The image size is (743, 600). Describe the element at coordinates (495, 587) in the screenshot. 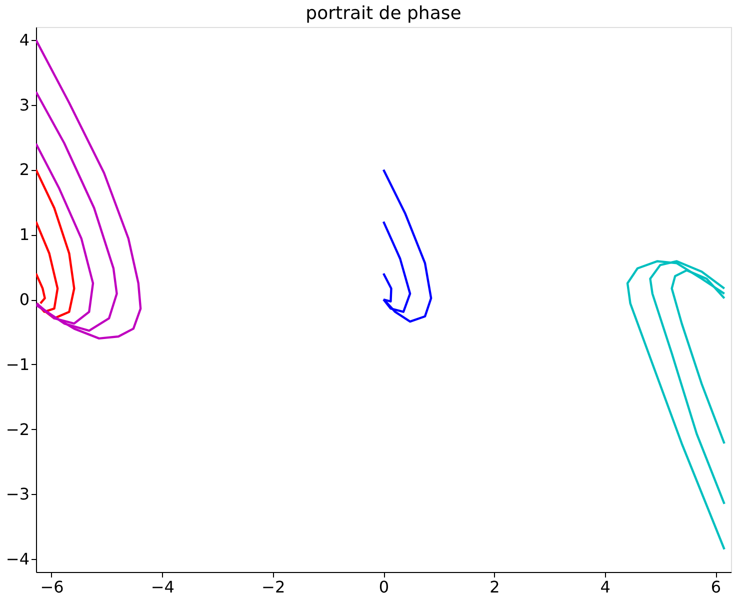

I see `x-tick-label: 2` at that location.